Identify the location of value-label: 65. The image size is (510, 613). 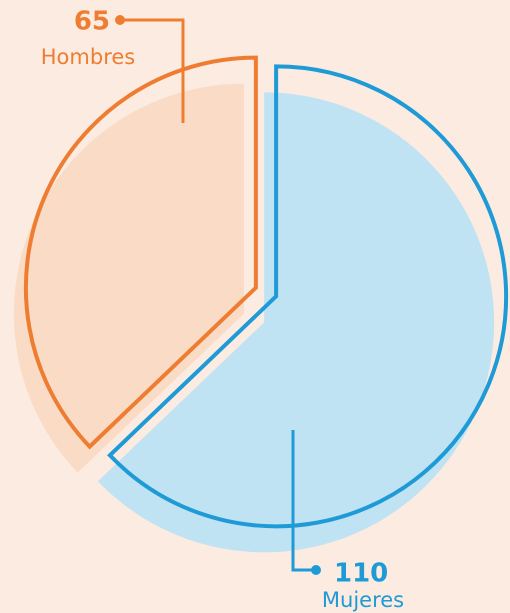
(92, 22).